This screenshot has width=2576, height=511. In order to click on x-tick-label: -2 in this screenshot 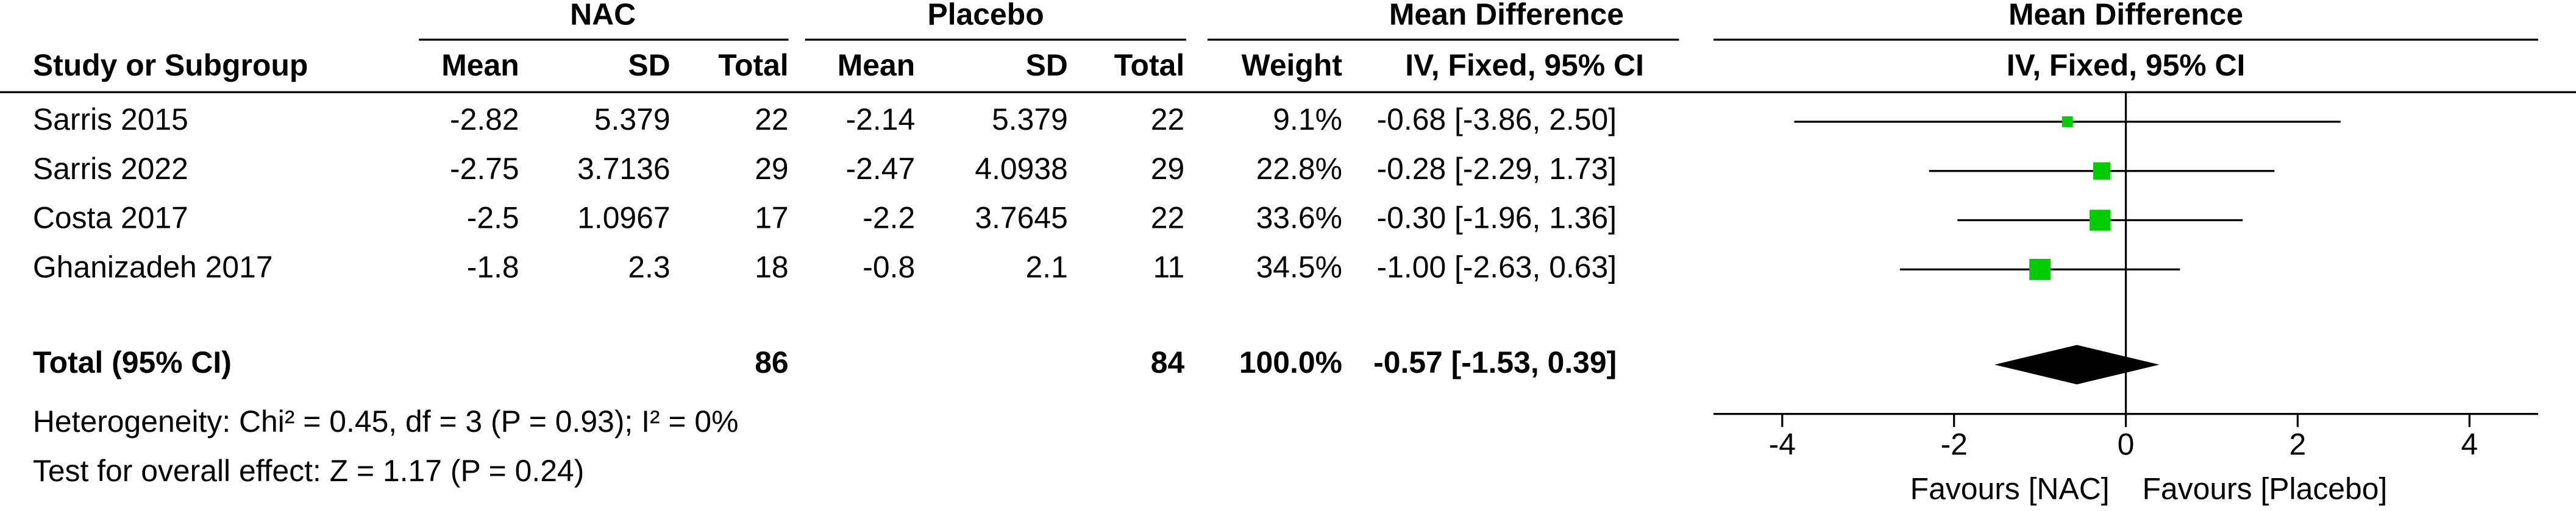, I will do `click(1953, 445)`.